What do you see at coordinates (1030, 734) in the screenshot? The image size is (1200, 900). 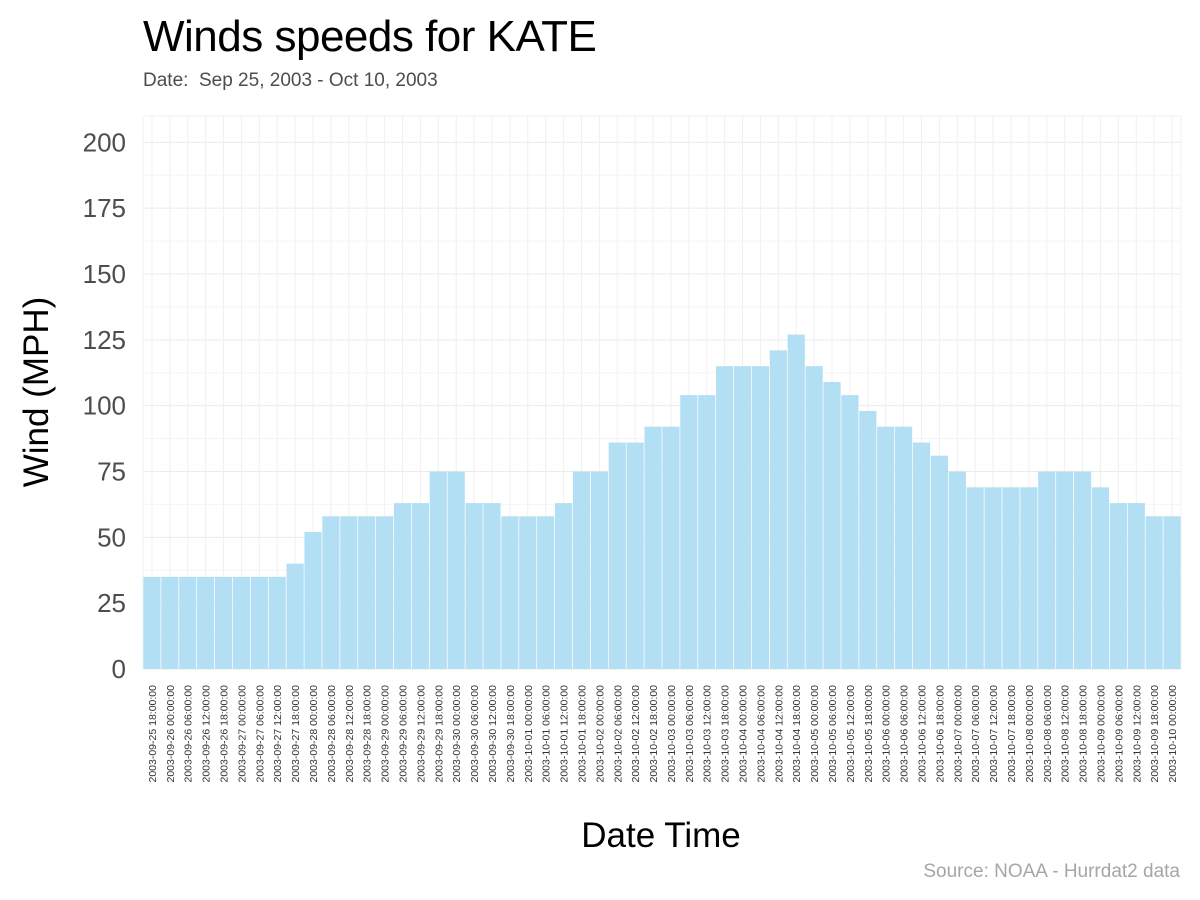 I see `x-tick-label: 2003-10-08 00:00:00` at bounding box center [1030, 734].